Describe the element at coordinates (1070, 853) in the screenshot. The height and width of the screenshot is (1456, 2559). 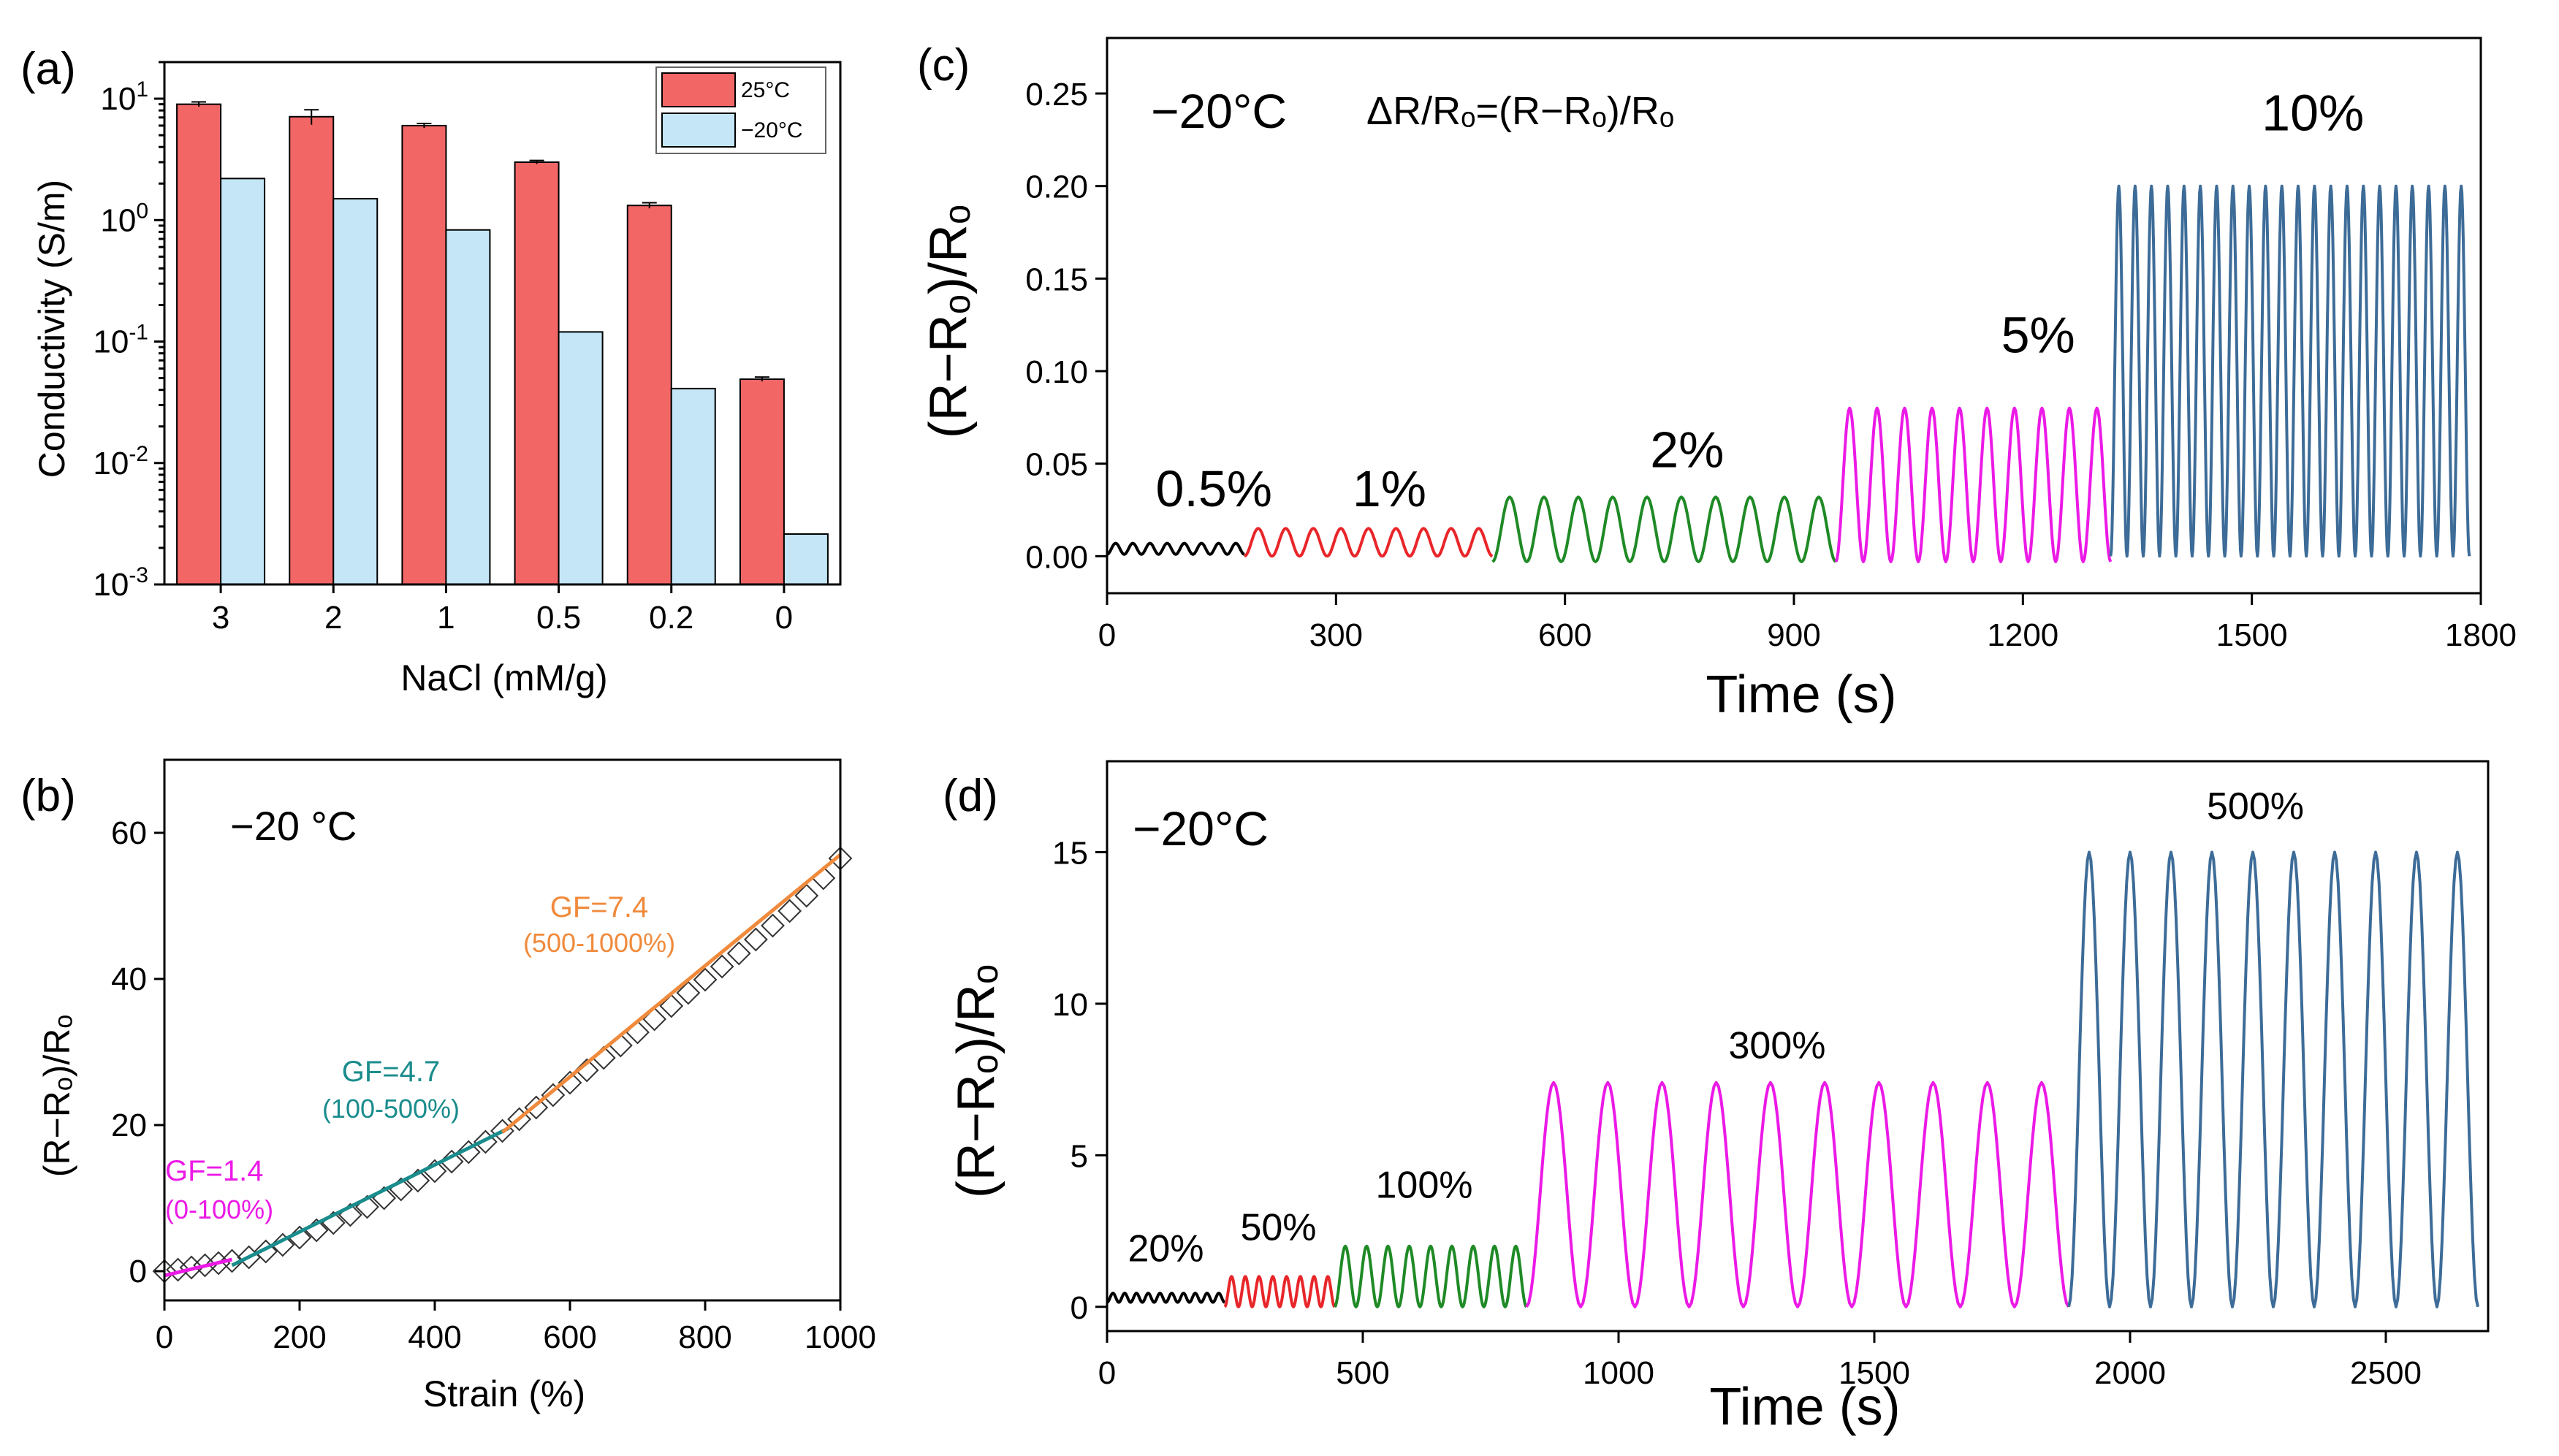
I see `y-tick-label: 15` at that location.